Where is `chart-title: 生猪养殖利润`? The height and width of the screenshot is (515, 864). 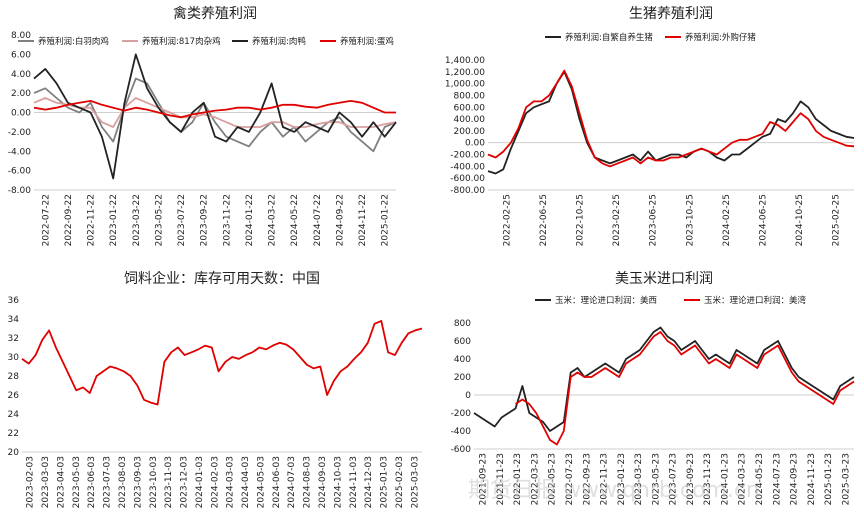
chart-title: 生猪养殖利润 is located at coordinates (671, 13).